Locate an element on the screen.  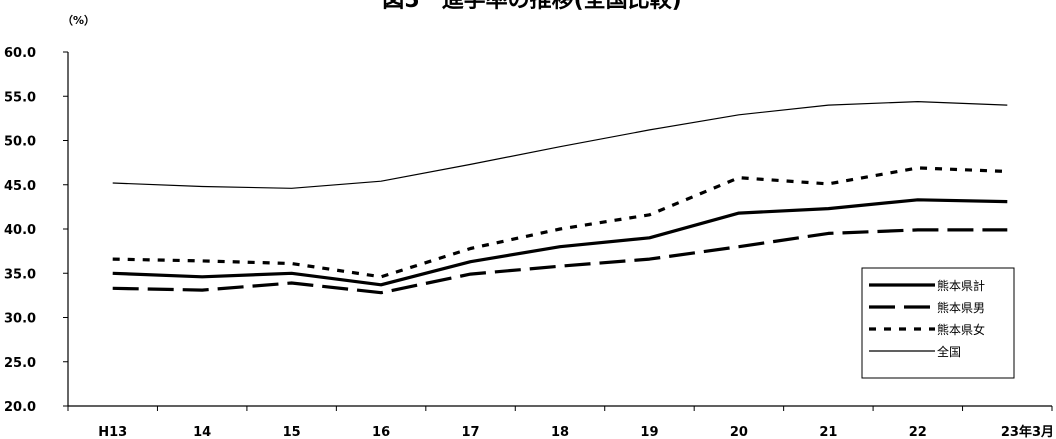
y-tick-label: 55.0 is located at coordinates (20, 97).